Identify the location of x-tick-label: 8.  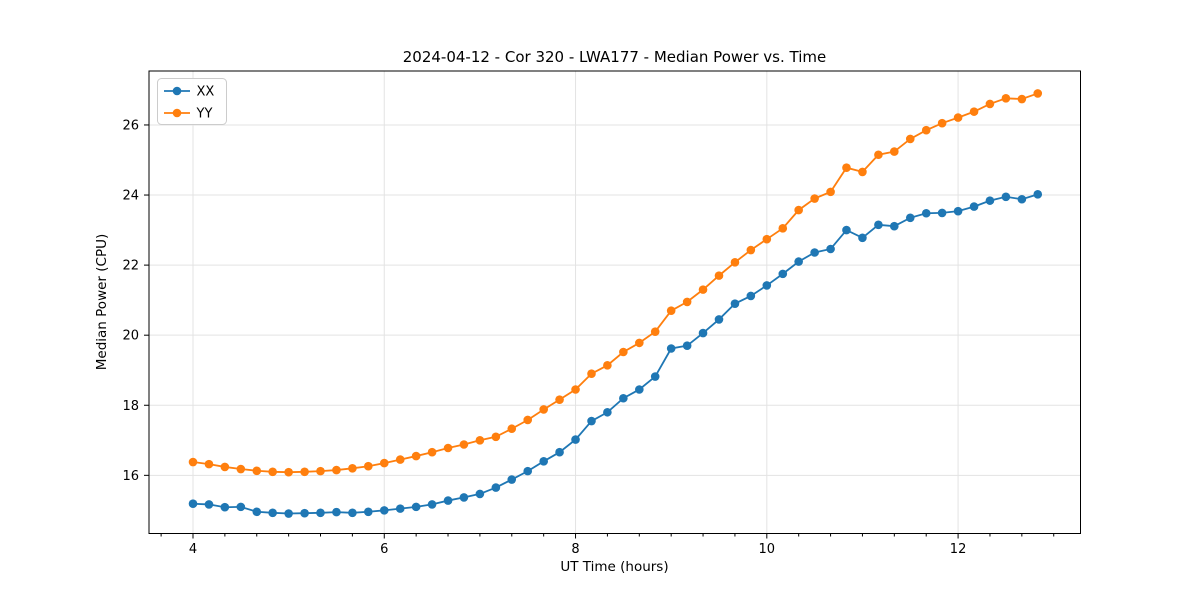
(575, 549).